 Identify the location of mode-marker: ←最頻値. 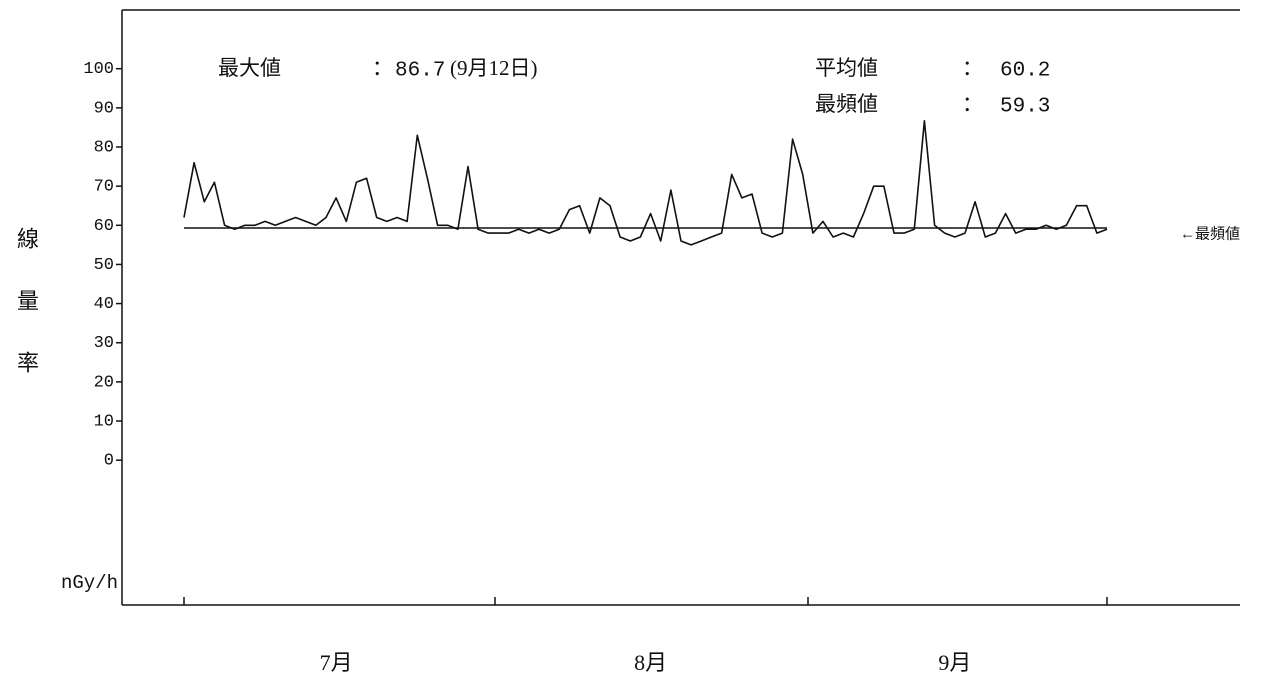
(1210, 233).